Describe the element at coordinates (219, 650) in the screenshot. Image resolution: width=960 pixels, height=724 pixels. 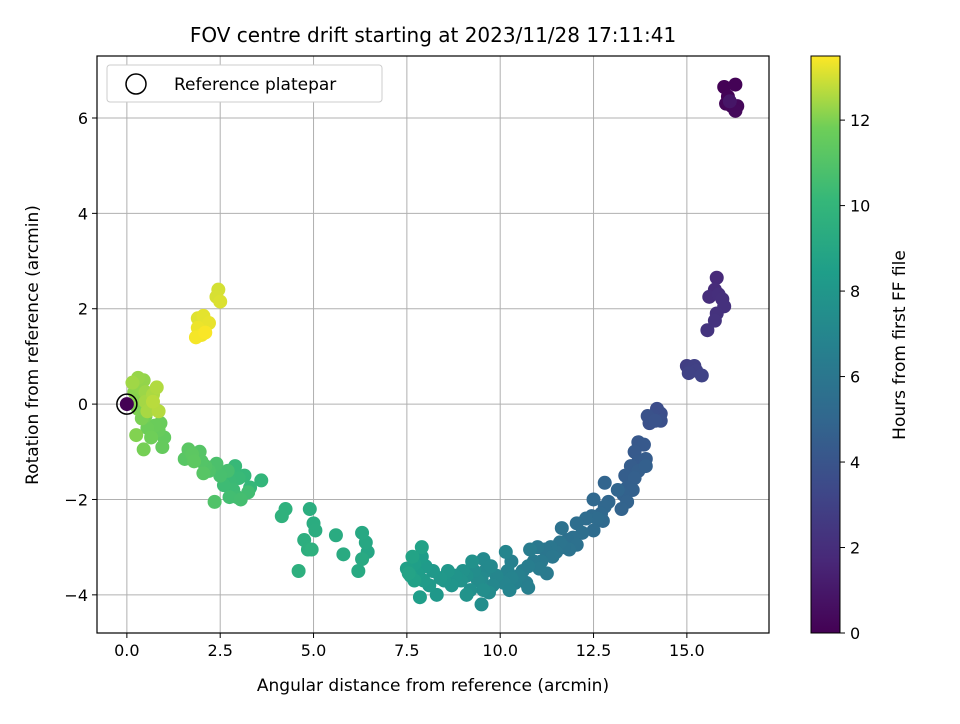
I see `x-tick-label: 2.5` at that location.